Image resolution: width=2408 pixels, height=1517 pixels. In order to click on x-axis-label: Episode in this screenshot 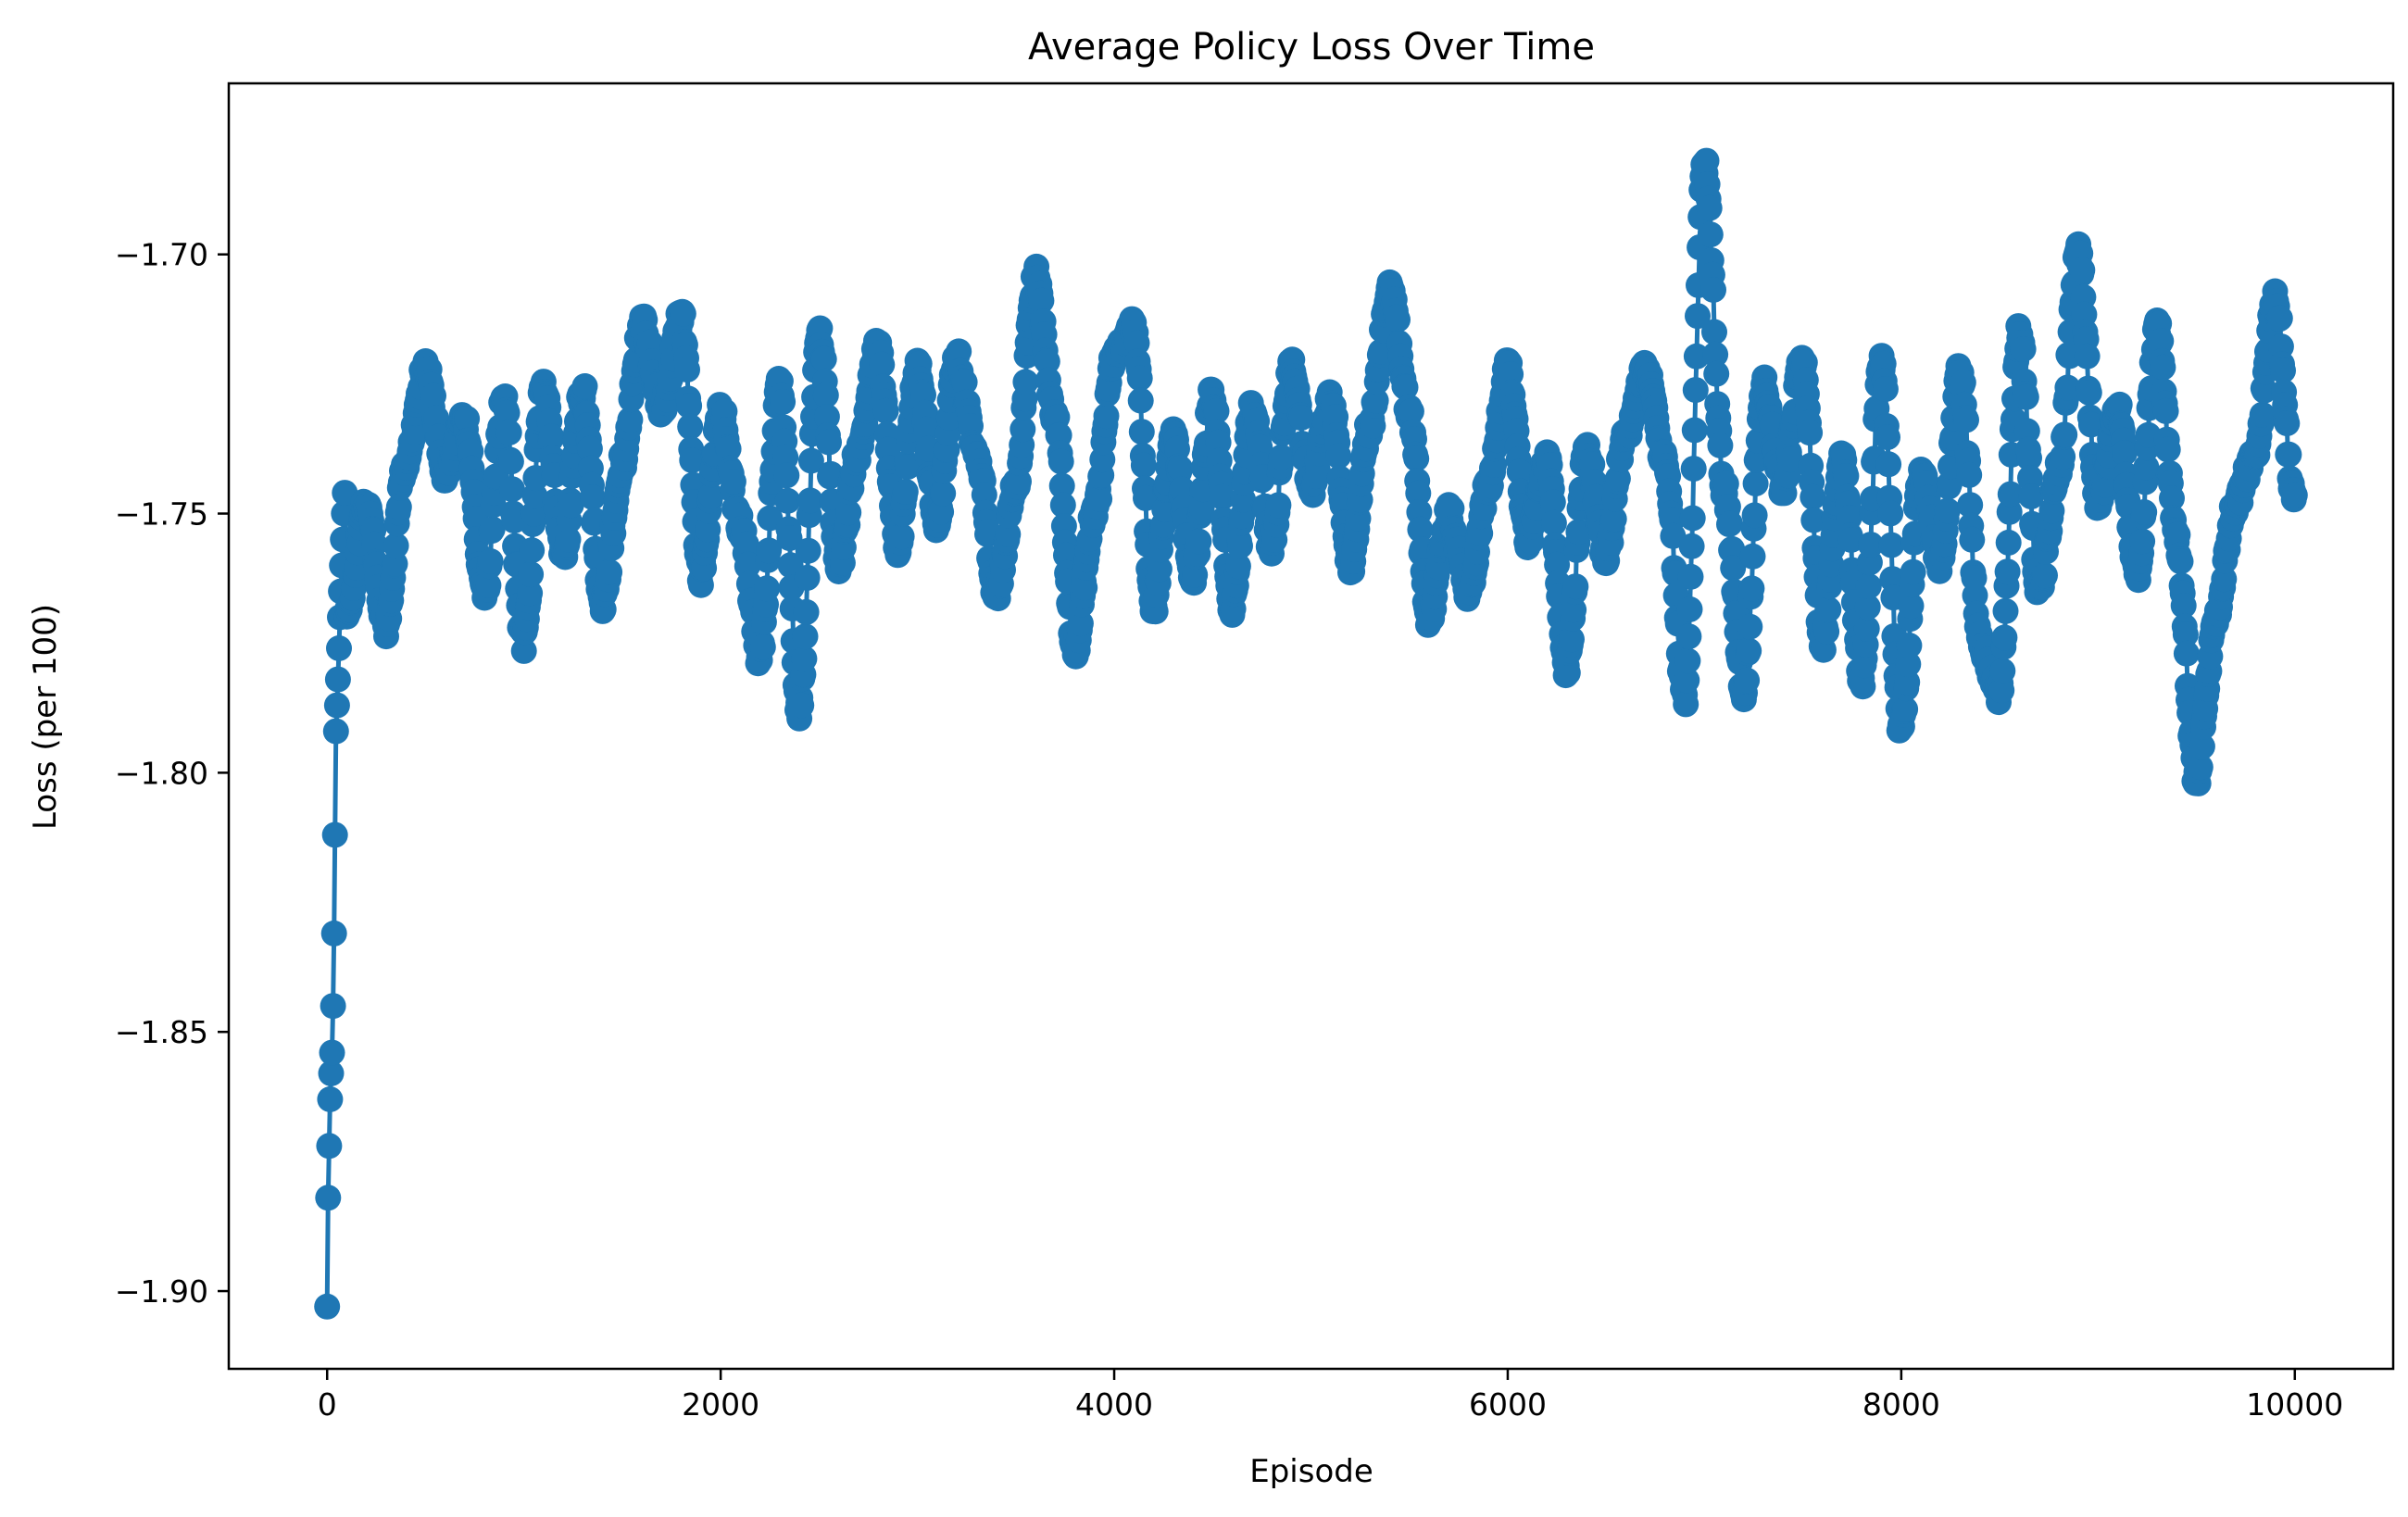, I will do `click(1311, 1471)`.